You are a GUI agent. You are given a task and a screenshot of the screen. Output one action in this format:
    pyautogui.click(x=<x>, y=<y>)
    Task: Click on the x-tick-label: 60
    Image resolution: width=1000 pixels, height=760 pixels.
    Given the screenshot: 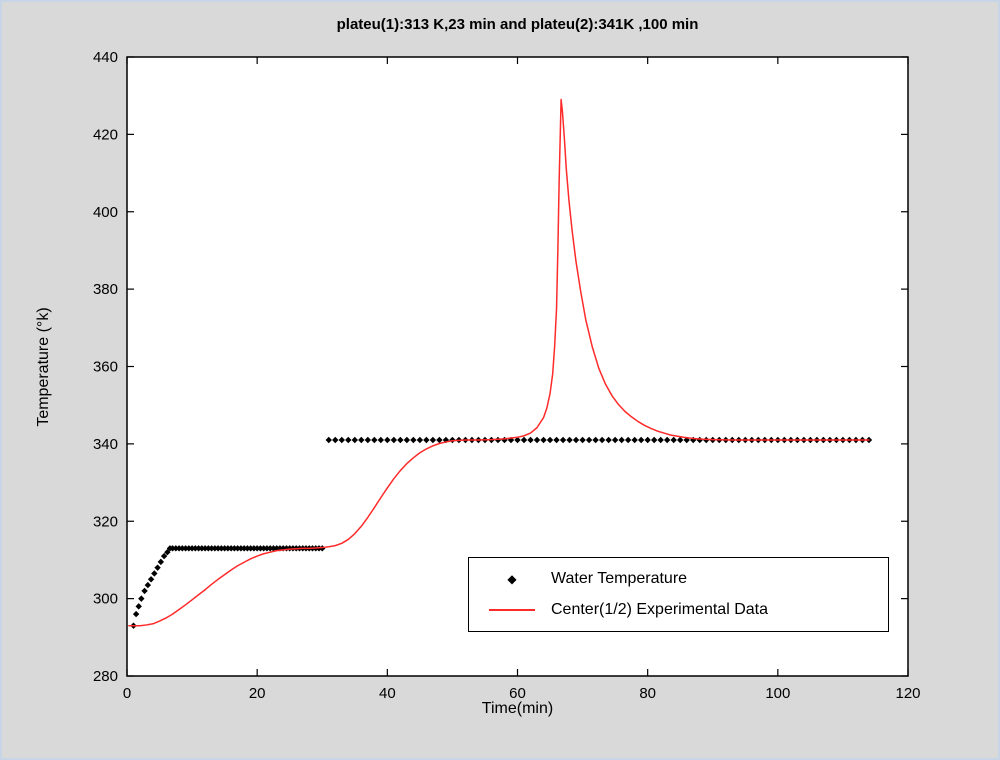 What is the action you would take?
    pyautogui.click(x=517, y=693)
    